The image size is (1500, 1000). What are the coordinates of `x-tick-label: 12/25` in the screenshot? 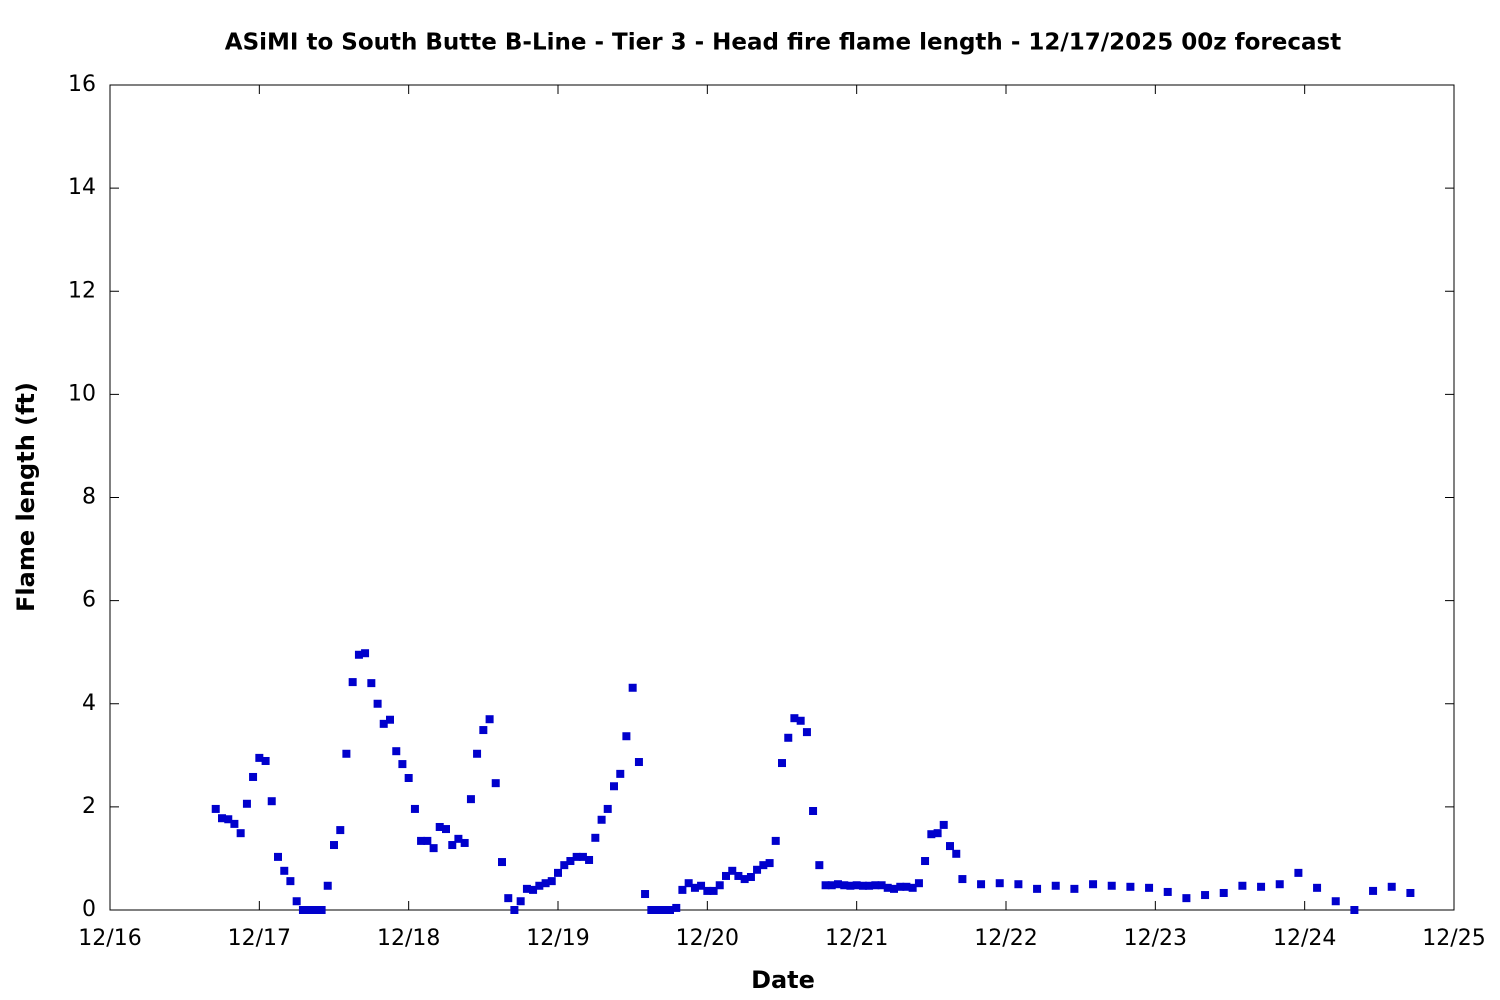 It's located at (1453, 938).